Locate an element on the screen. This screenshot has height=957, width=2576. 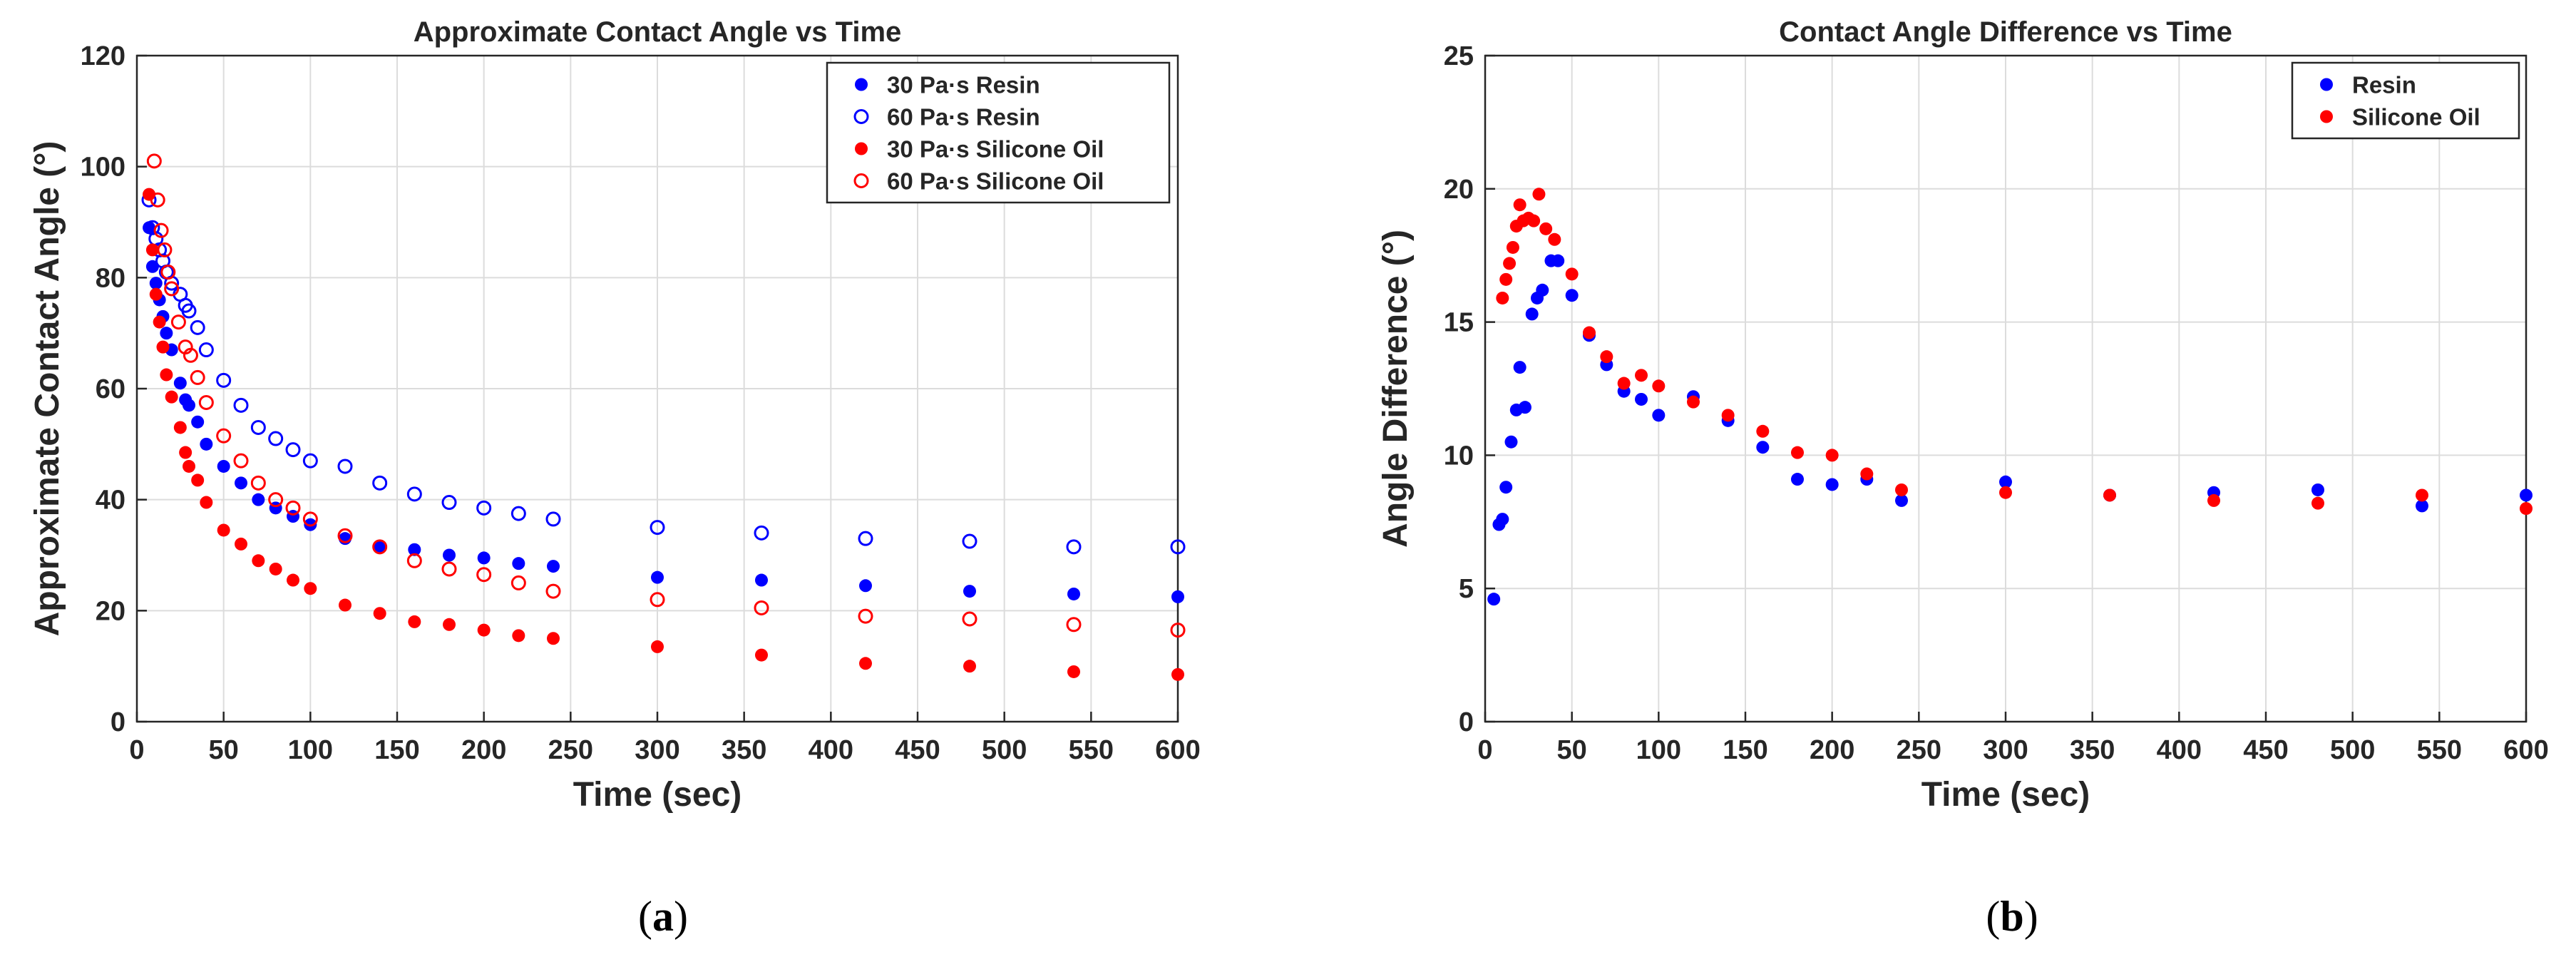
legend-label: 30 Pa·s Silicone Oil is located at coordinates (995, 150).